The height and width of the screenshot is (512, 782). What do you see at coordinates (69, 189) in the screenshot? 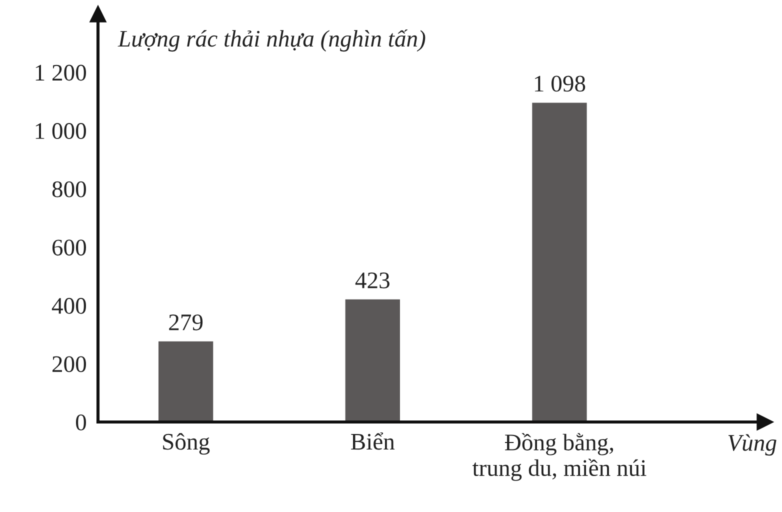
I see `y-tick-label: 800` at bounding box center [69, 189].